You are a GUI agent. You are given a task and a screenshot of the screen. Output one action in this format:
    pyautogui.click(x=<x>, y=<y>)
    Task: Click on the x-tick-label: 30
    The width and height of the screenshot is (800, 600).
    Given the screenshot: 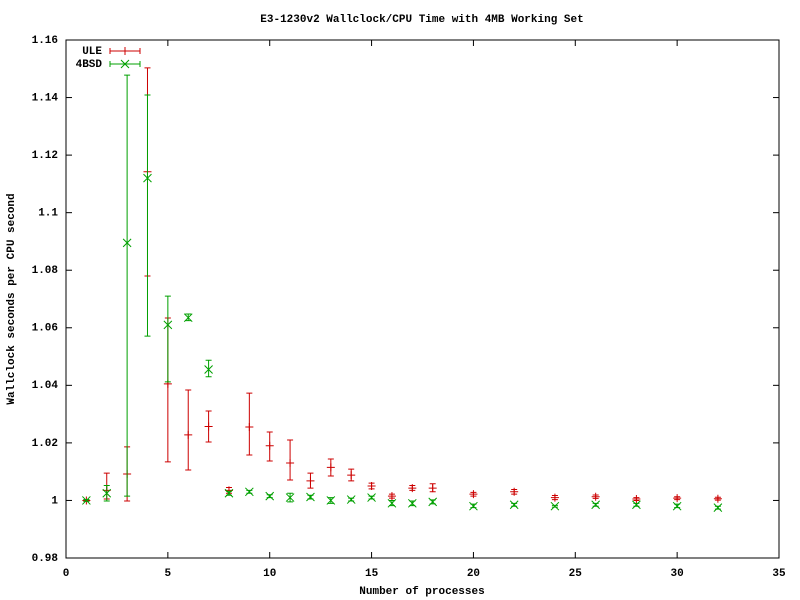 What is the action you would take?
    pyautogui.click(x=677, y=574)
    